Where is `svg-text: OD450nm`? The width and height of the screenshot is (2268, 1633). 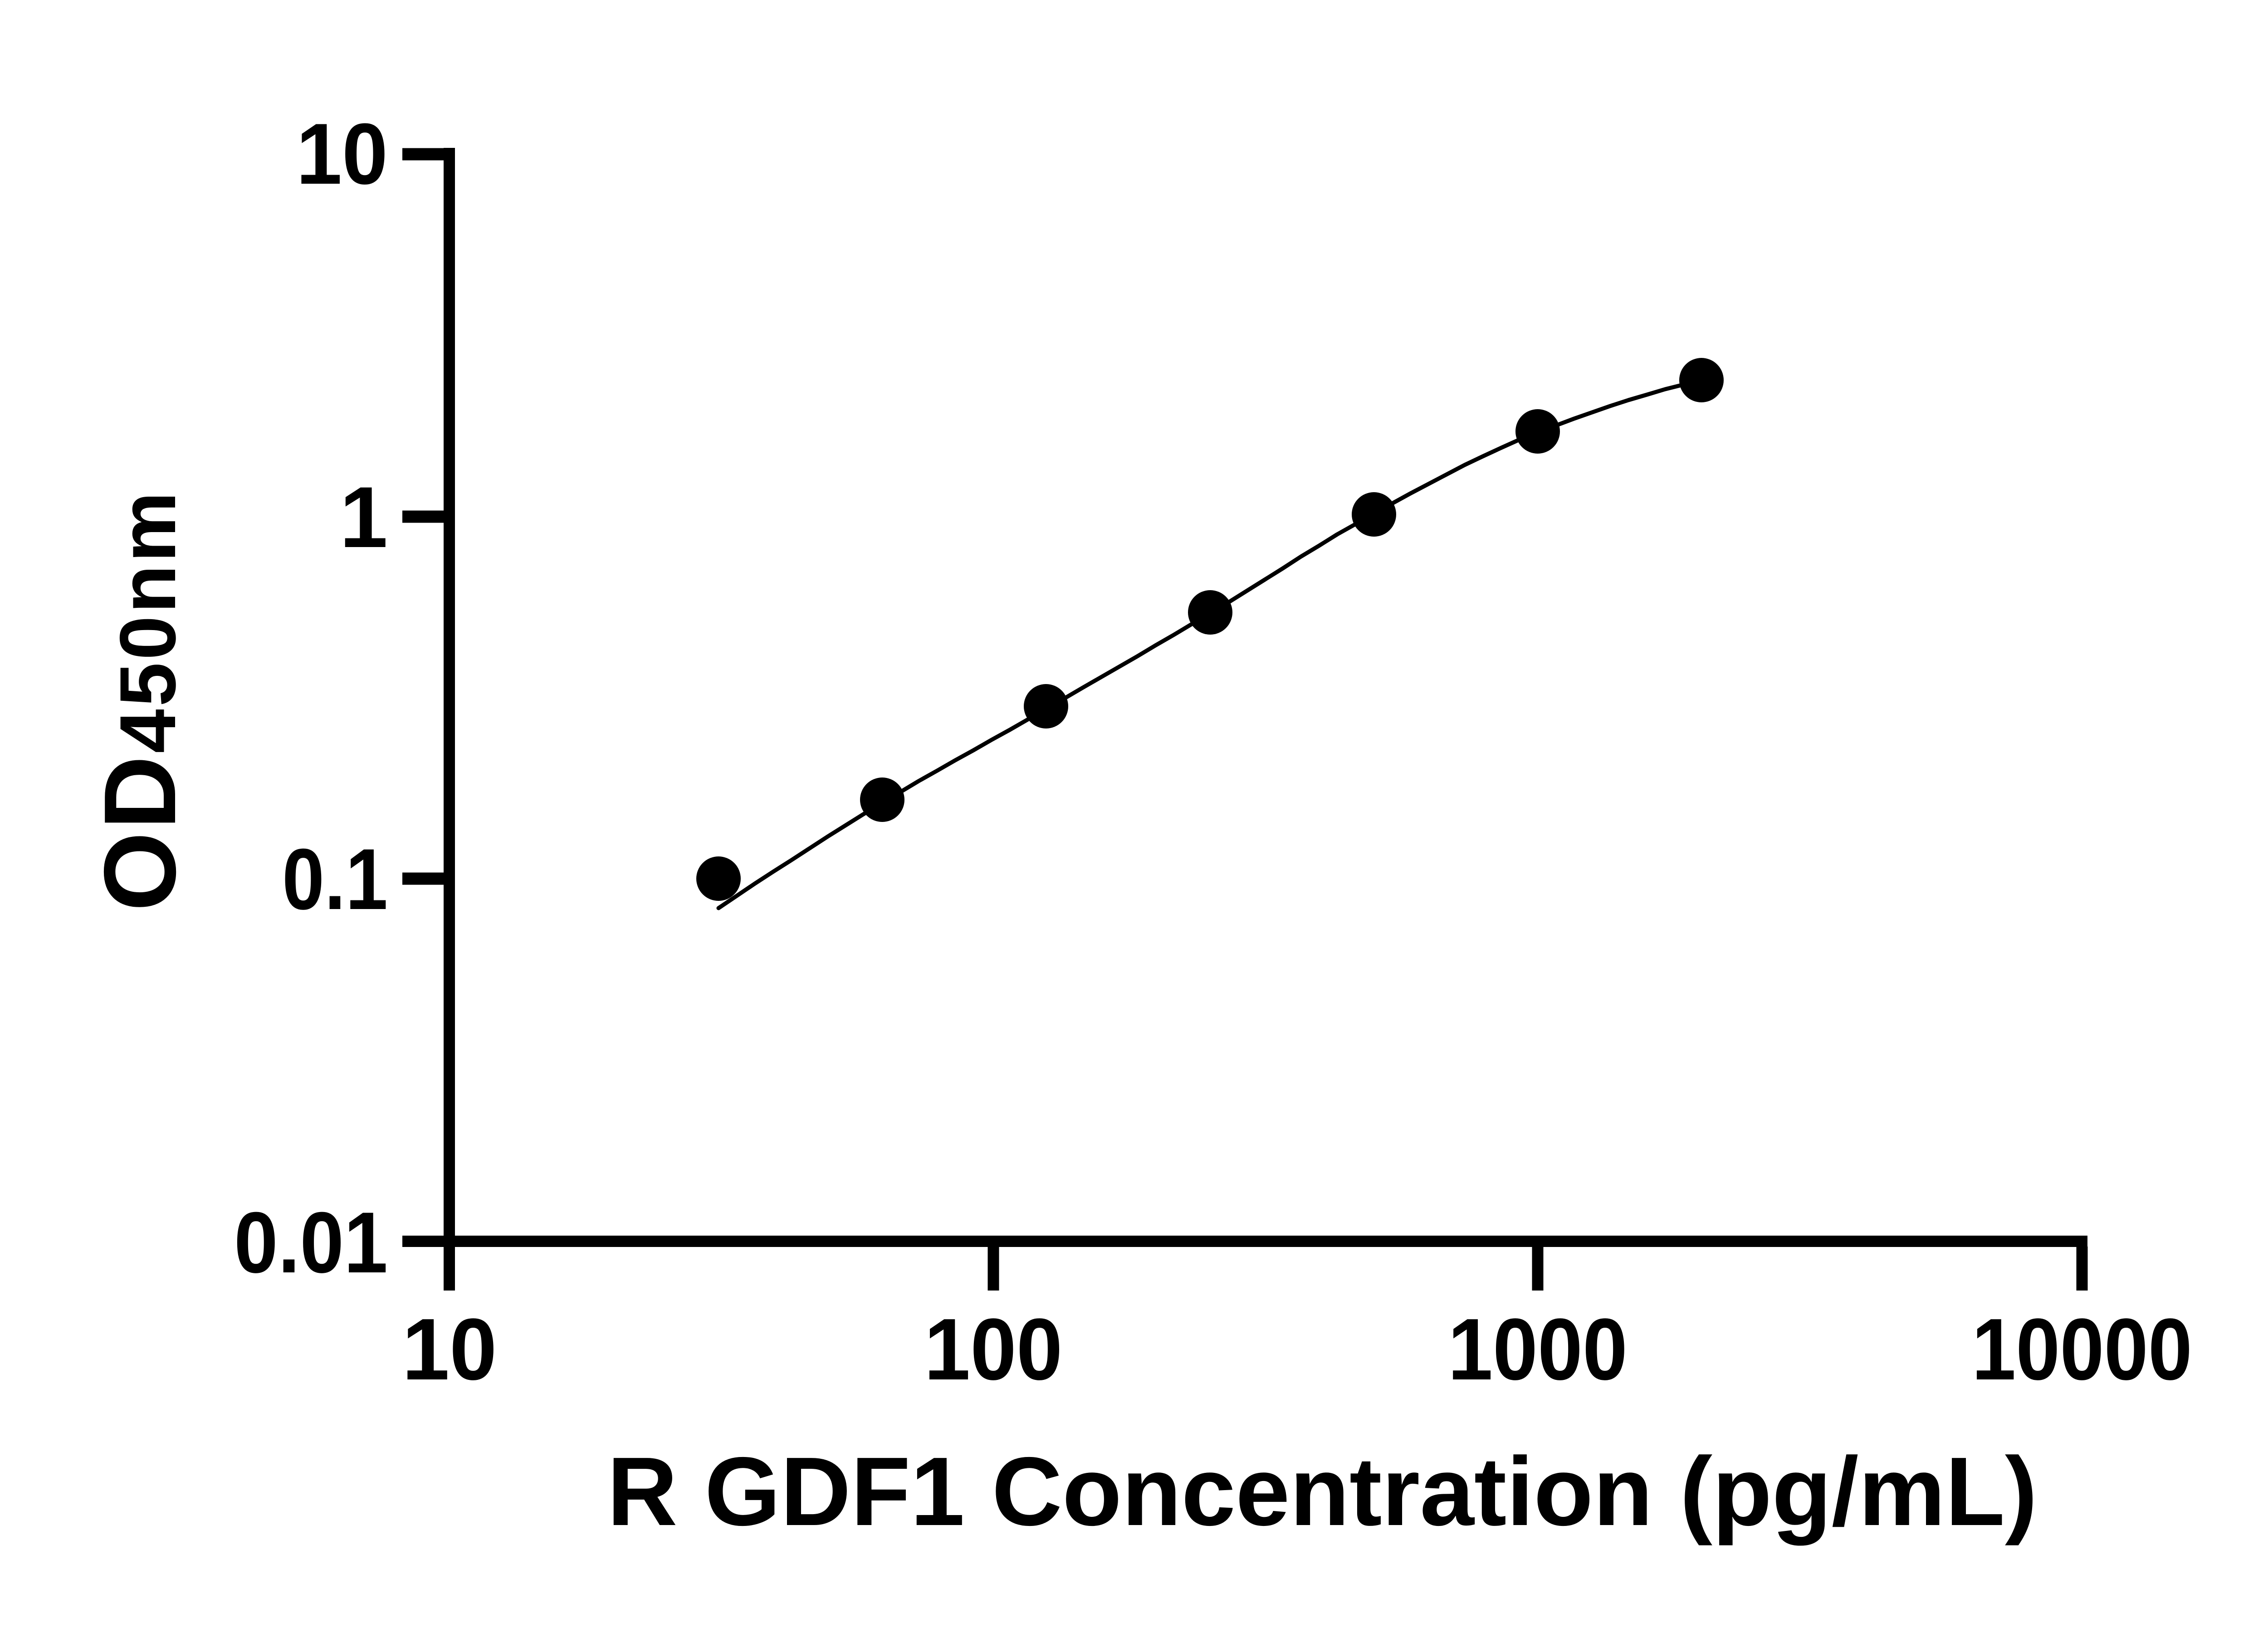
svg-text: OD450nm is located at coordinates (140, 701).